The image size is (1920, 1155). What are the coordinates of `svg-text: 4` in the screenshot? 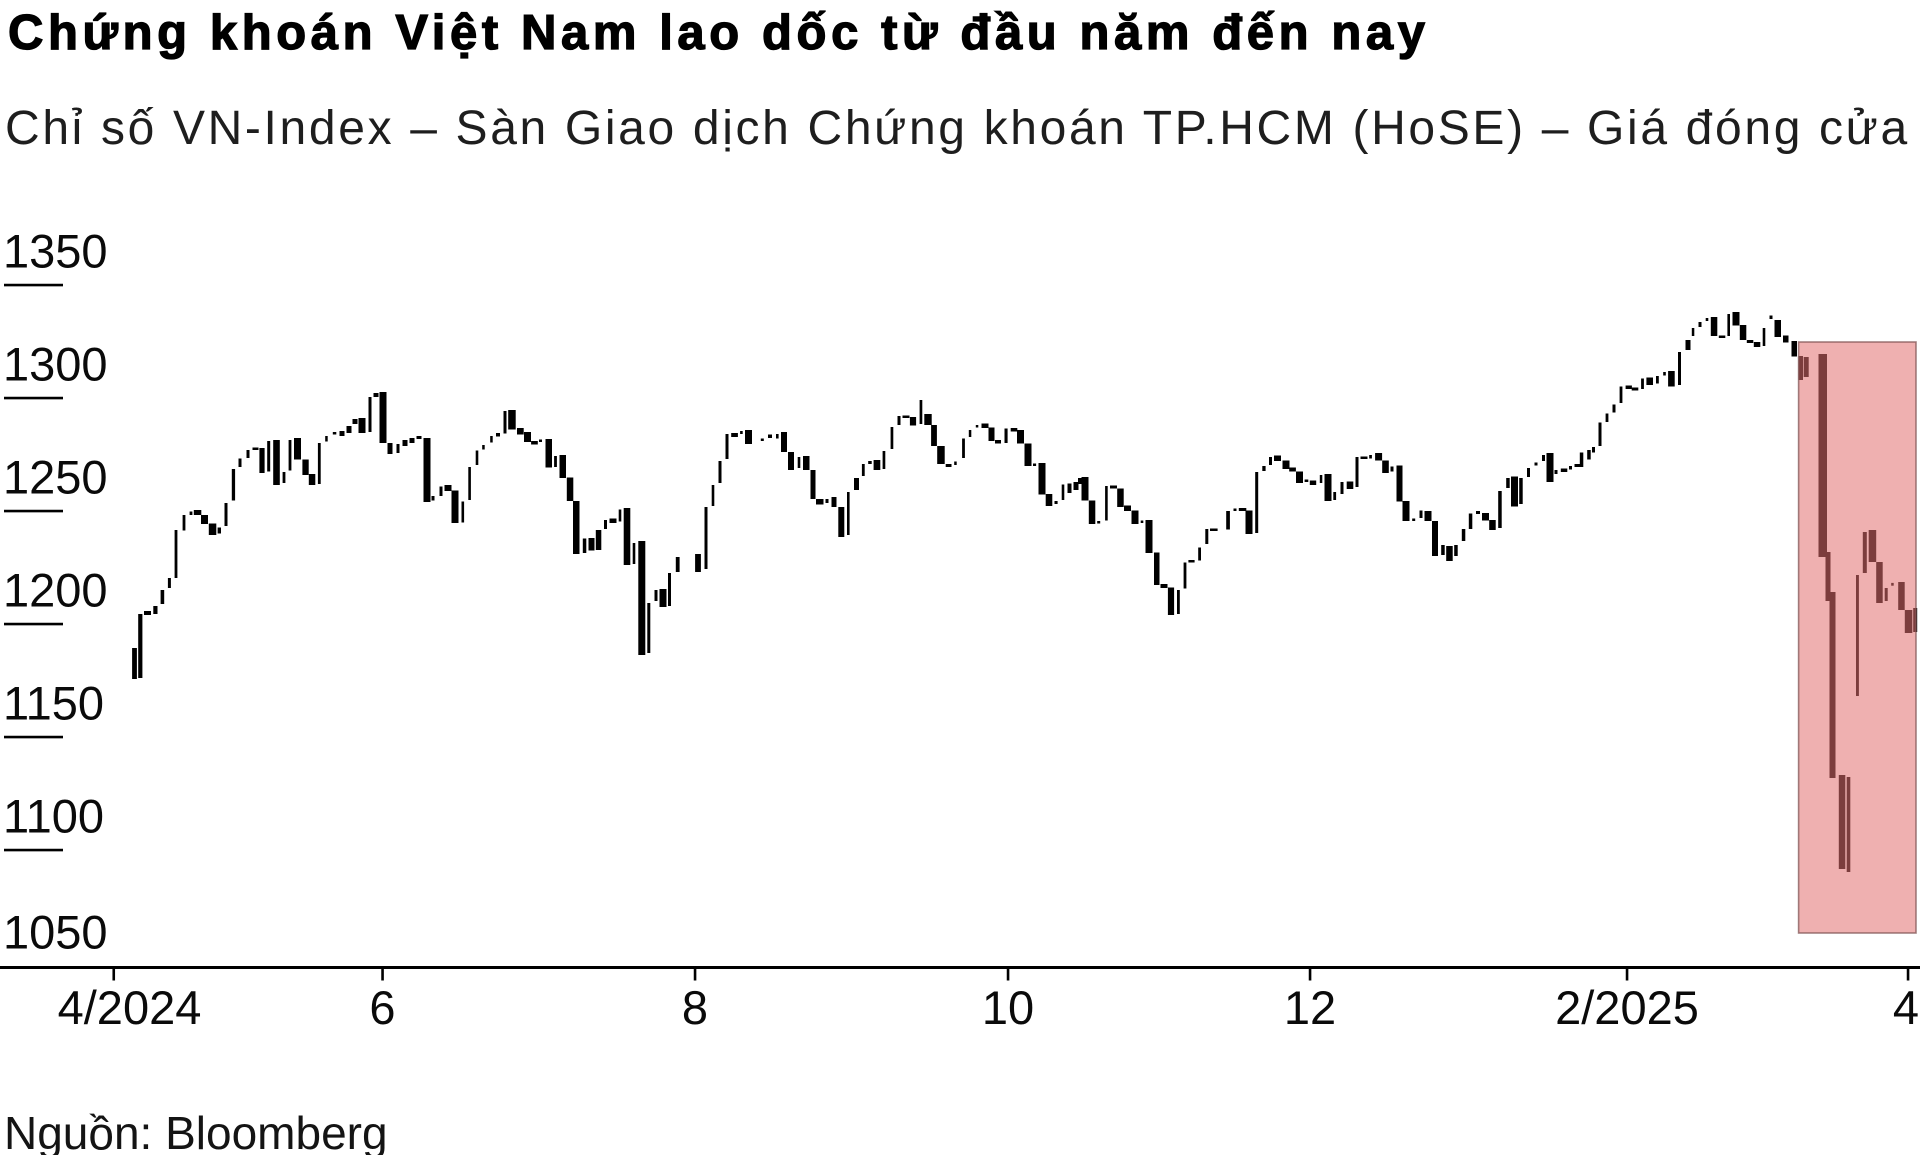 It's located at (1906, 1007).